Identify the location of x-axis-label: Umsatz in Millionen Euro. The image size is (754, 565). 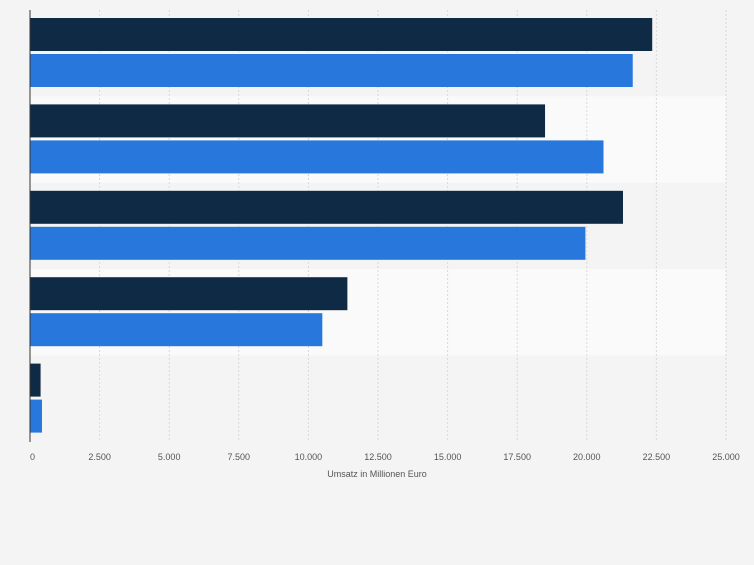
(377, 474).